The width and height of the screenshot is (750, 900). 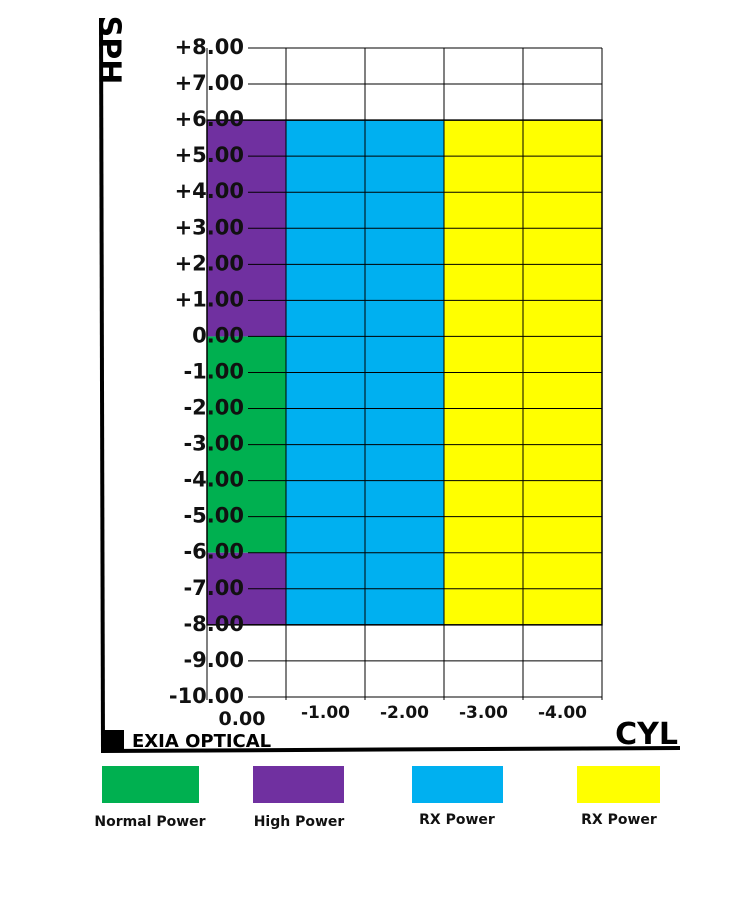 I want to click on x-axis-line, so click(x=390, y=749).